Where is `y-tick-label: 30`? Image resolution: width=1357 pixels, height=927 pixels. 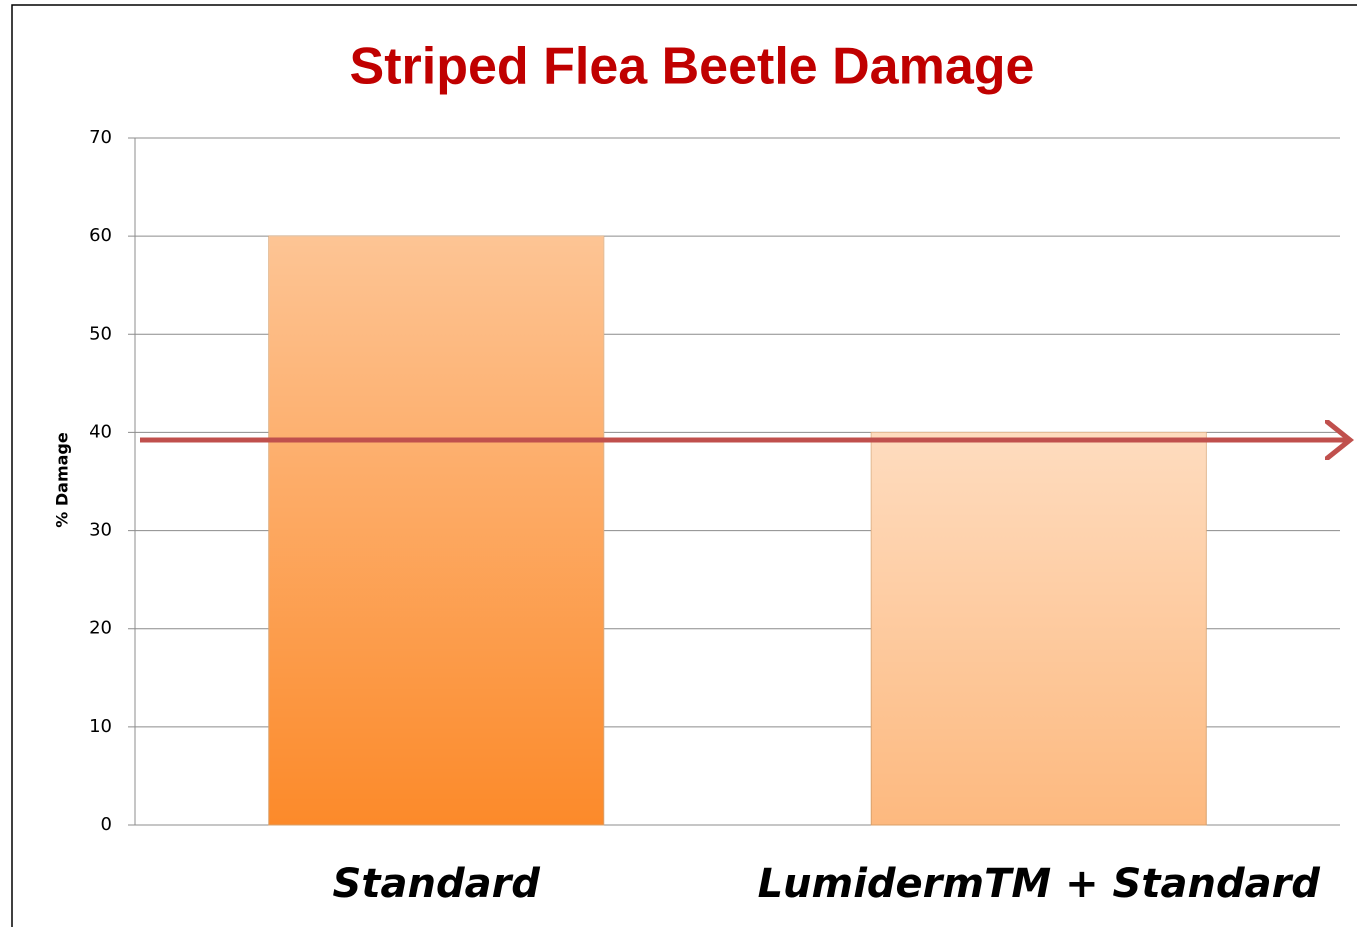
y-tick-label: 30 is located at coordinates (100, 530).